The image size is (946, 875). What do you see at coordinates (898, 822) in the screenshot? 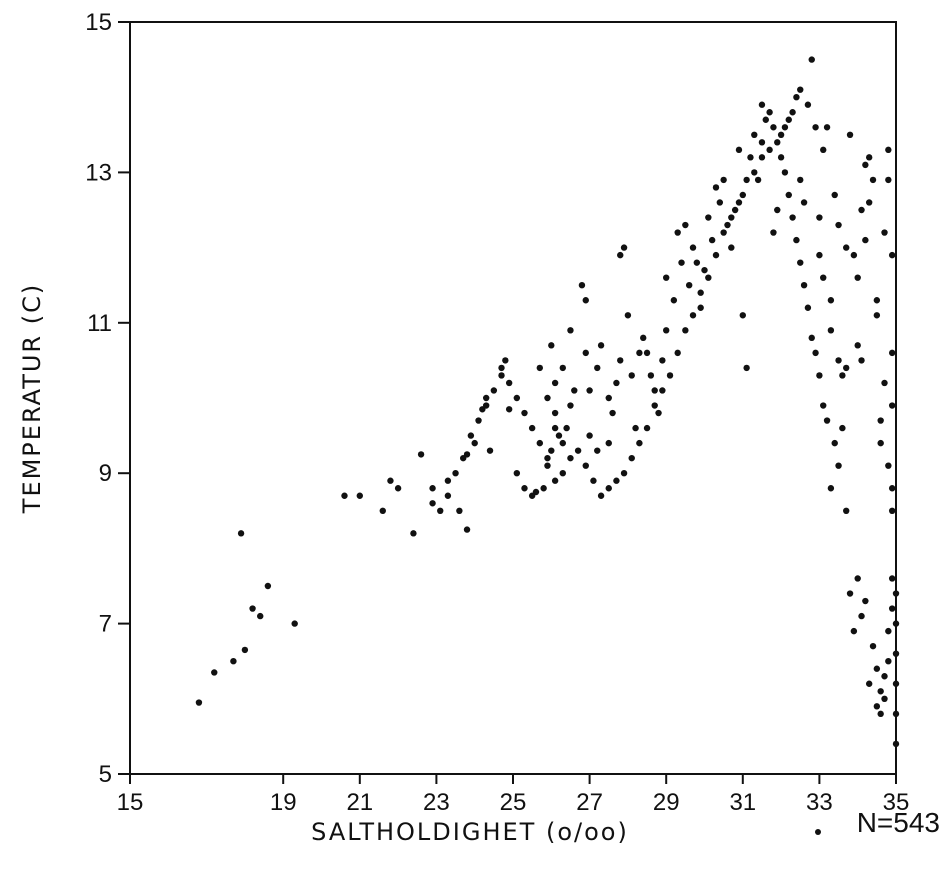
I see `sample-size-annotation: N=543` at bounding box center [898, 822].